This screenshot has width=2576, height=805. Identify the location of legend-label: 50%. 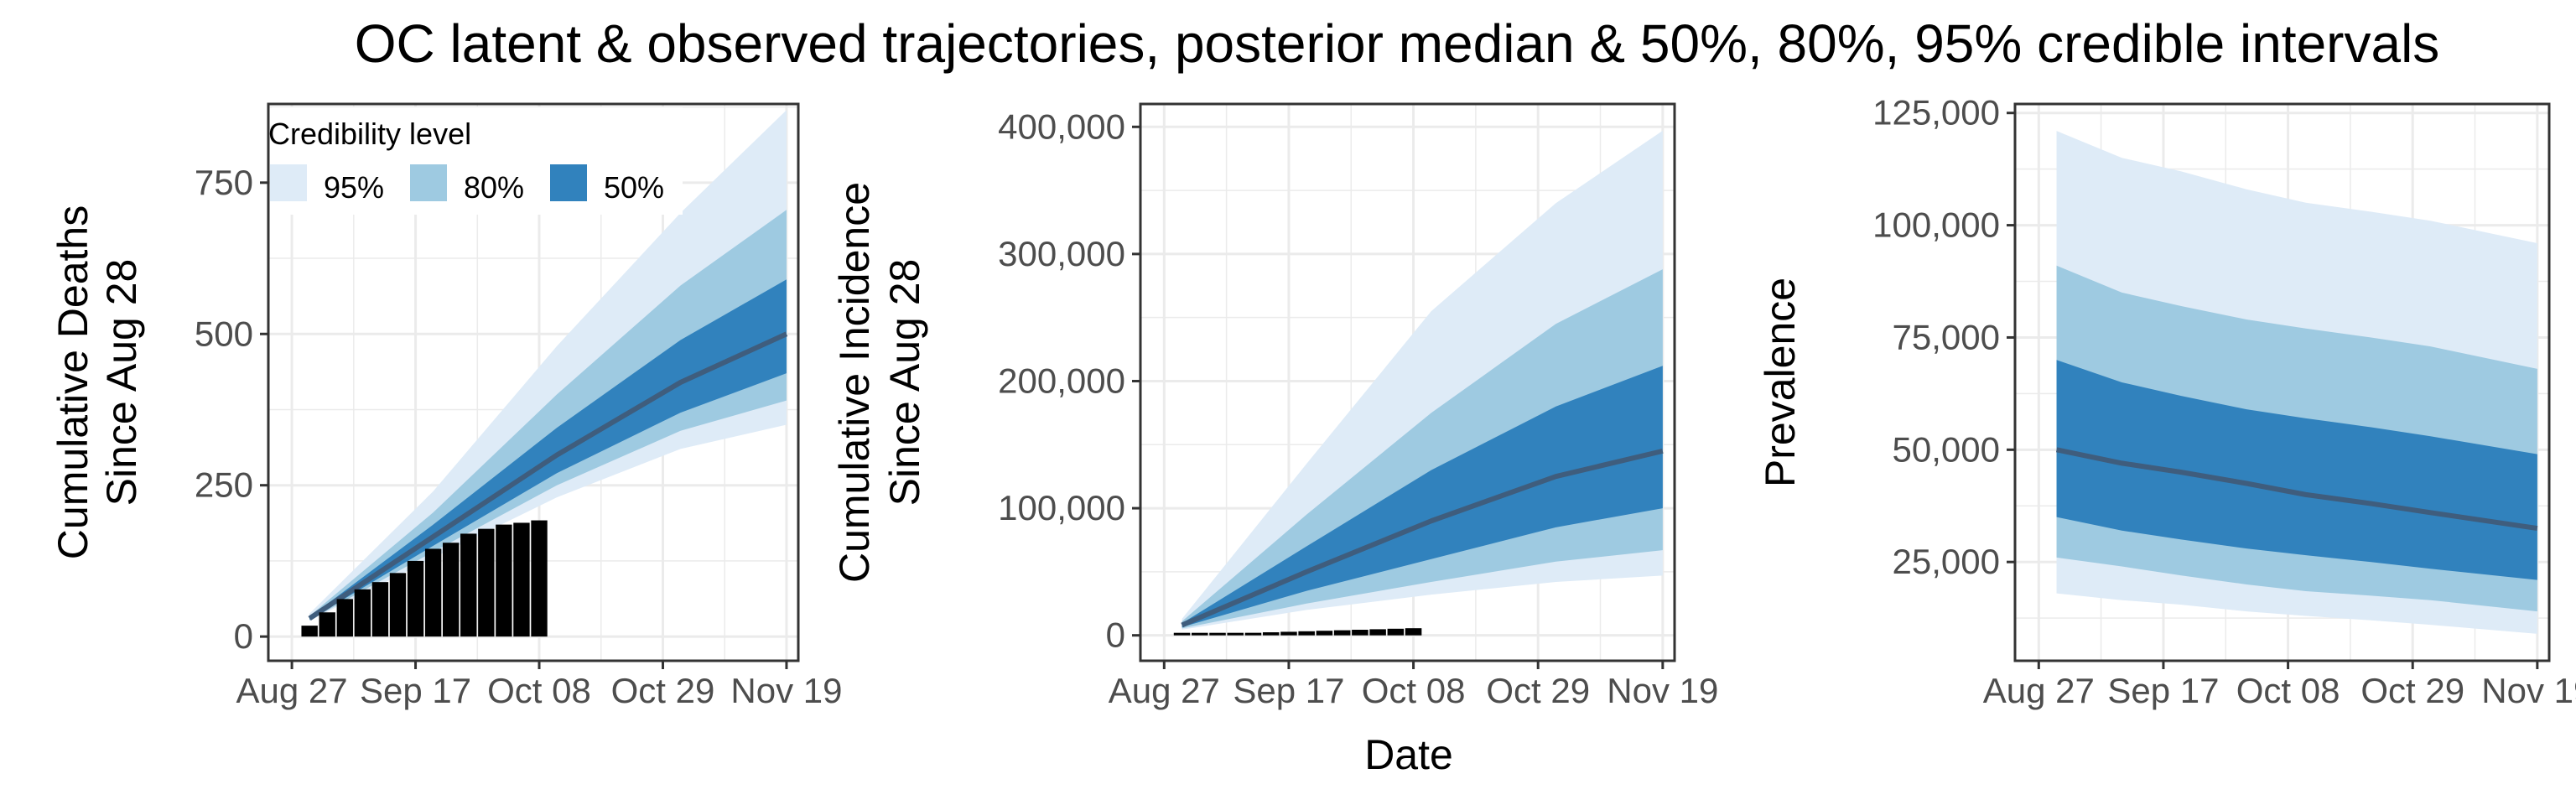
(634, 187).